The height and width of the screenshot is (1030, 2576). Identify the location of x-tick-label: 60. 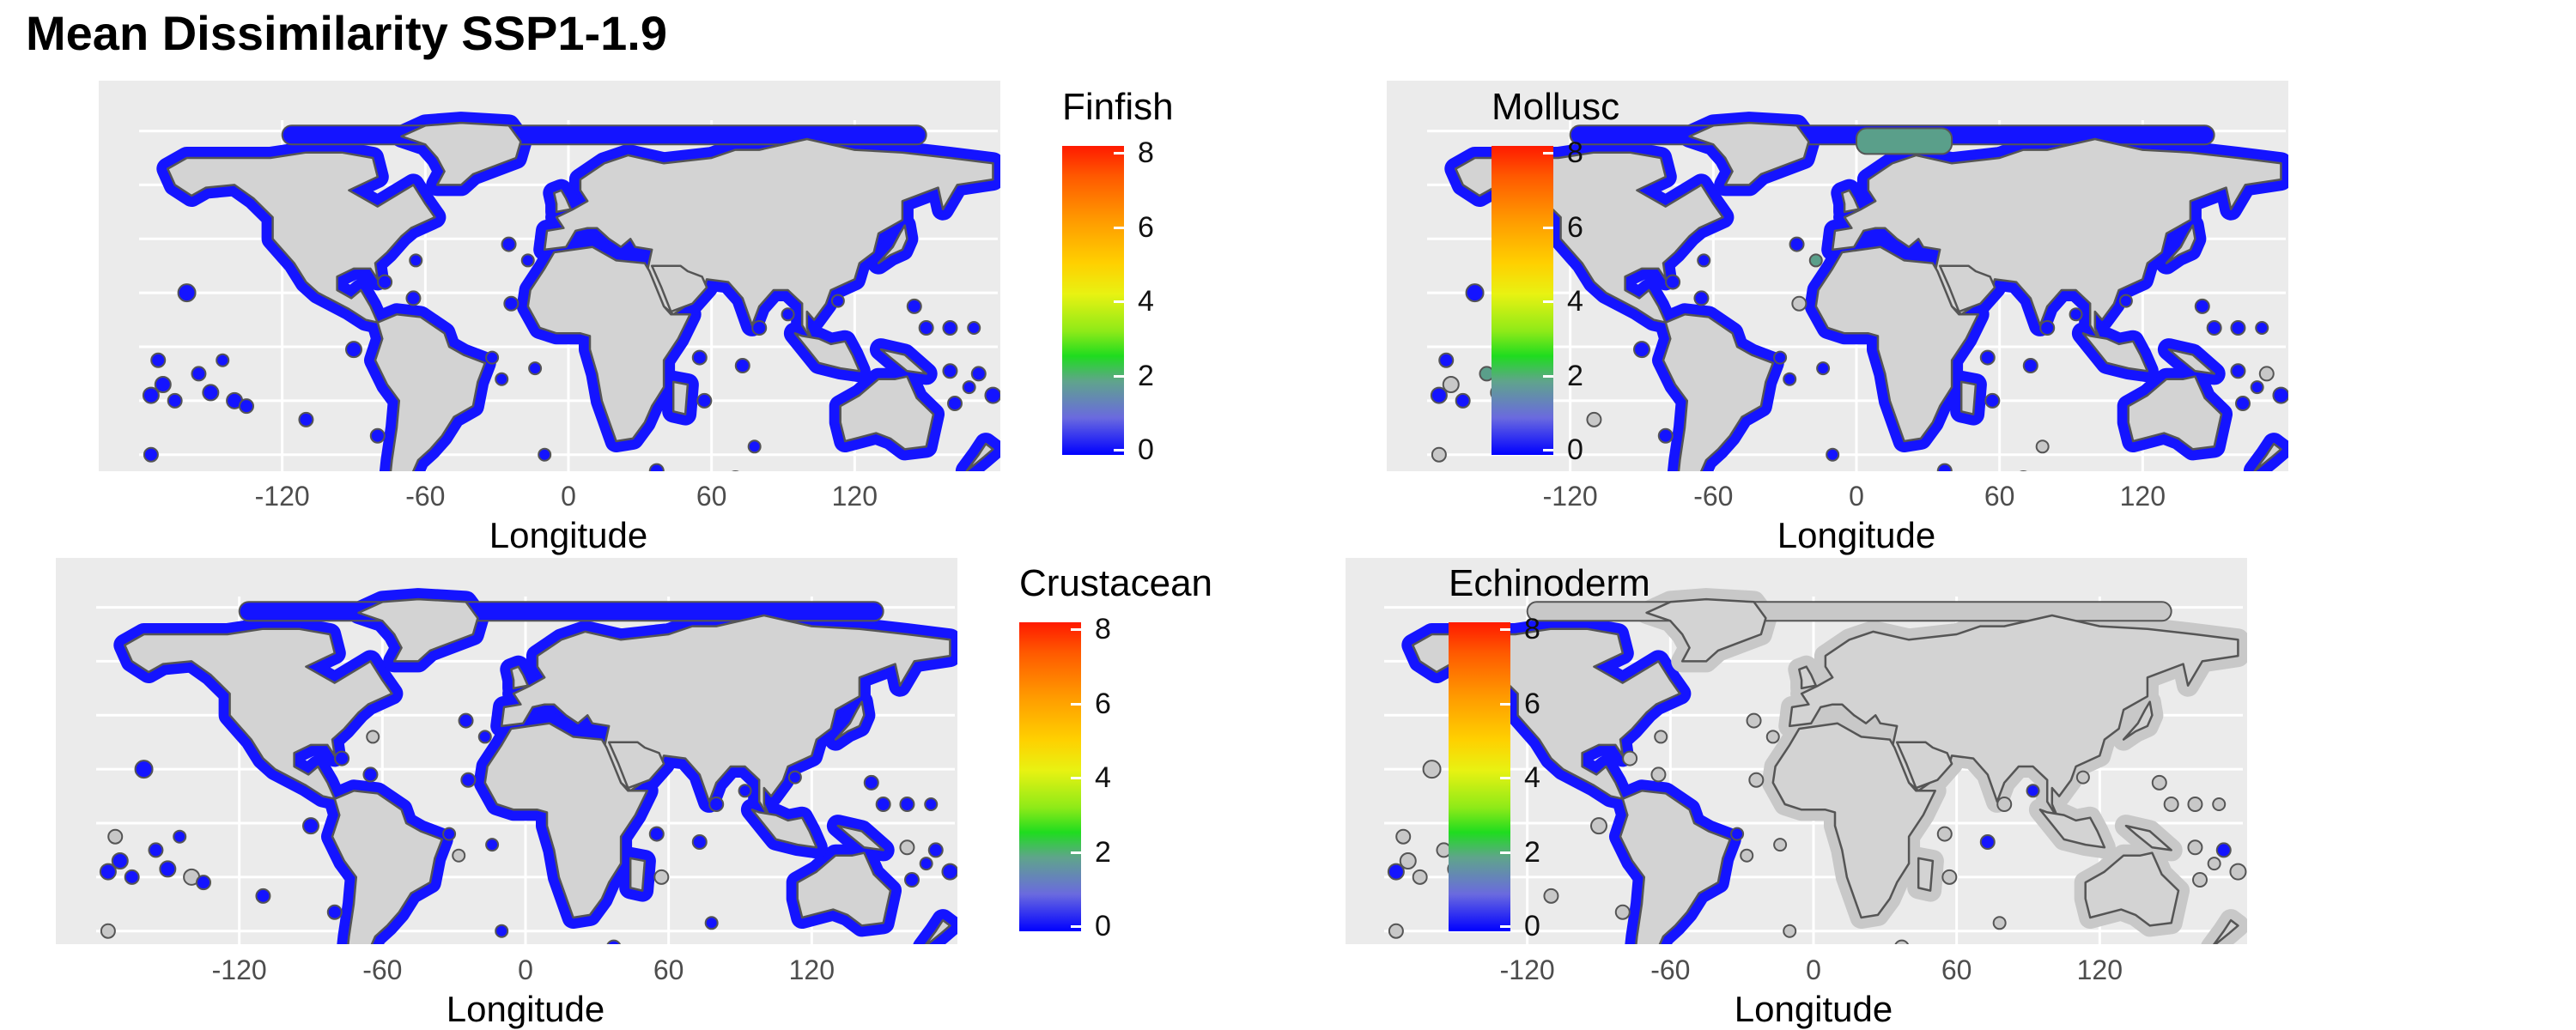
(711, 496).